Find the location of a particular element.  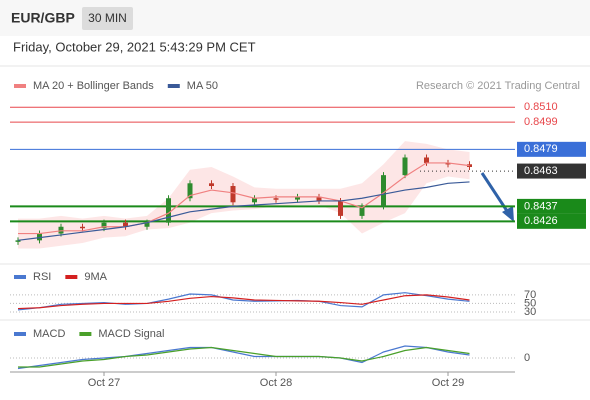

legend-label: MA 20 + Bollinger Bands is located at coordinates (93, 86).